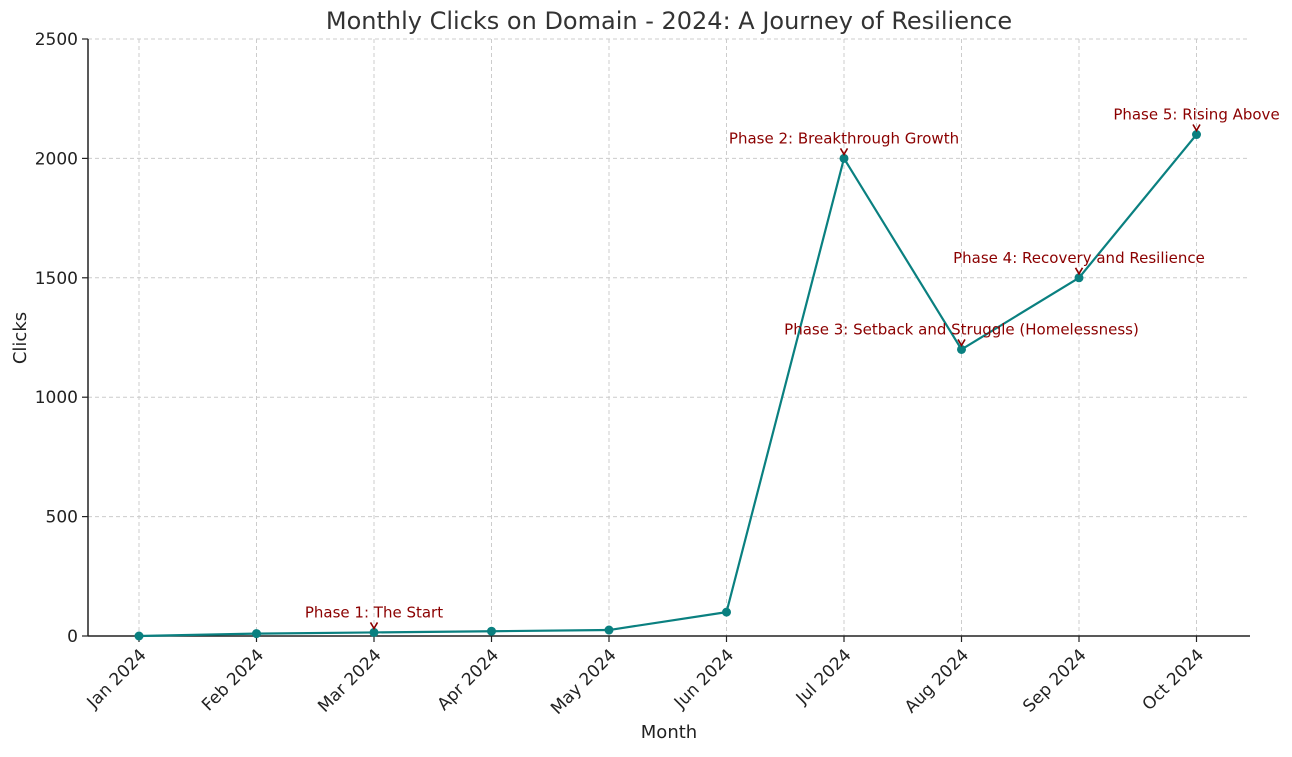 This screenshot has width=1292, height=757. I want to click on y-axis-label: Clicks, so click(20, 338).